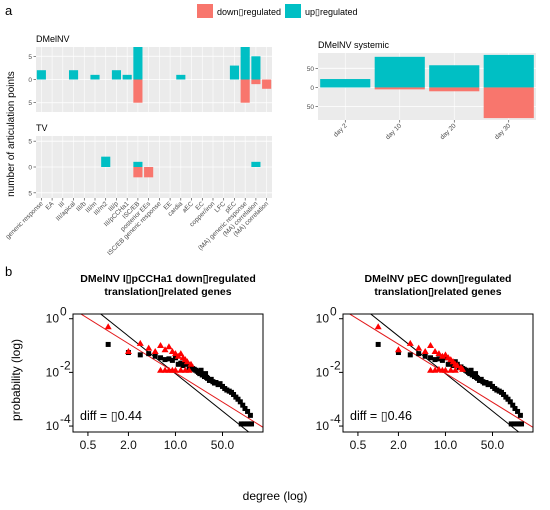 The image size is (550, 510). I want to click on x-tick-label: day 30, so click(502, 131).